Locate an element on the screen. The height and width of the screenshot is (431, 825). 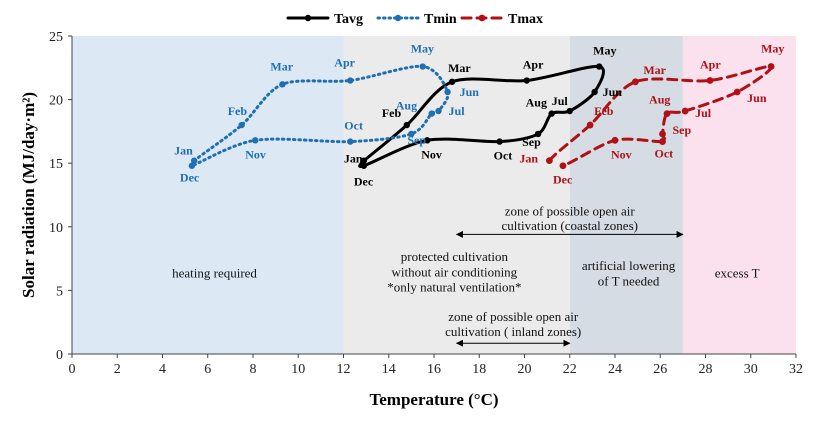
x-tick-label: 0 is located at coordinates (72, 369).